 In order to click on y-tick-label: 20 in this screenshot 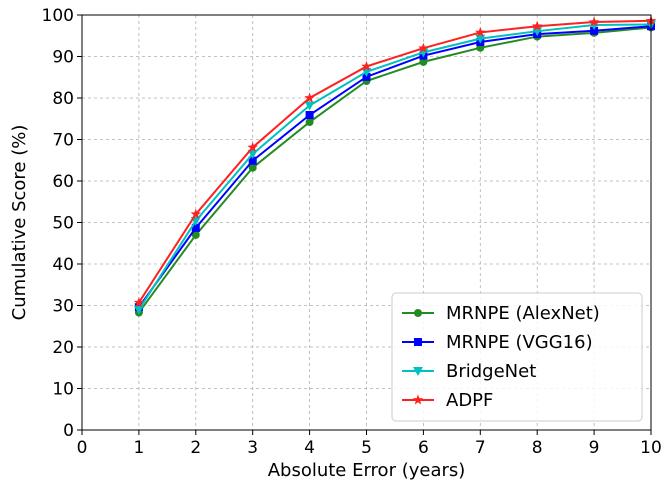, I will do `click(63, 348)`.